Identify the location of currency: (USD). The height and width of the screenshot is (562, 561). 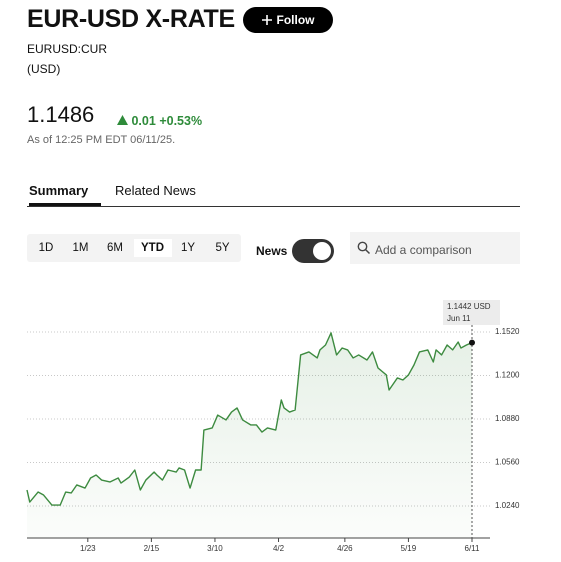
(44, 69).